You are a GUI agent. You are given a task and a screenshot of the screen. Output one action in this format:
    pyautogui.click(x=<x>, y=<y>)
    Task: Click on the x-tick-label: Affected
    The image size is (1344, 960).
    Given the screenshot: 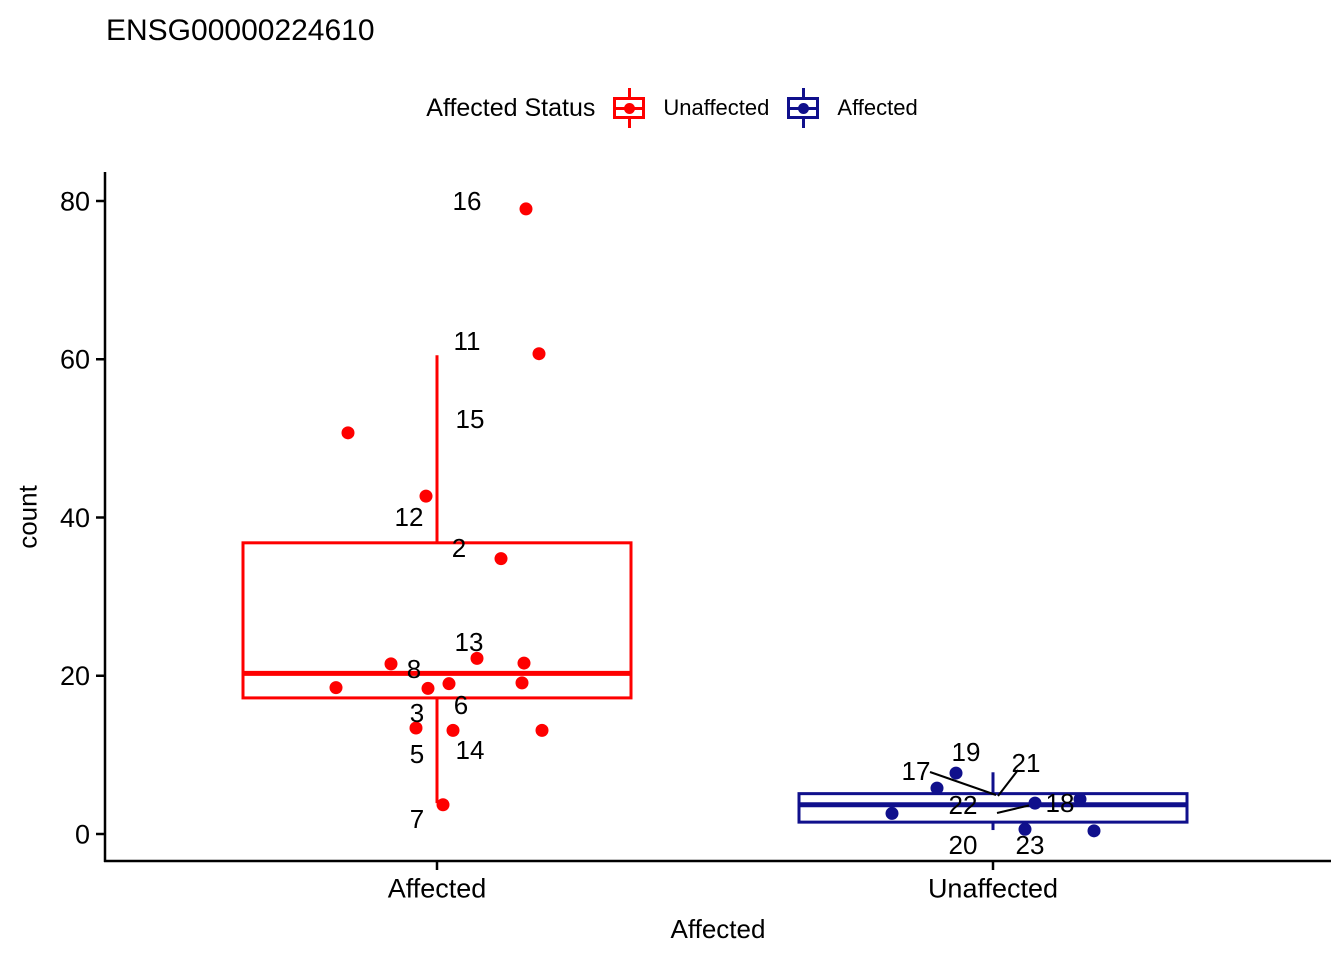 What is the action you would take?
    pyautogui.click(x=437, y=888)
    